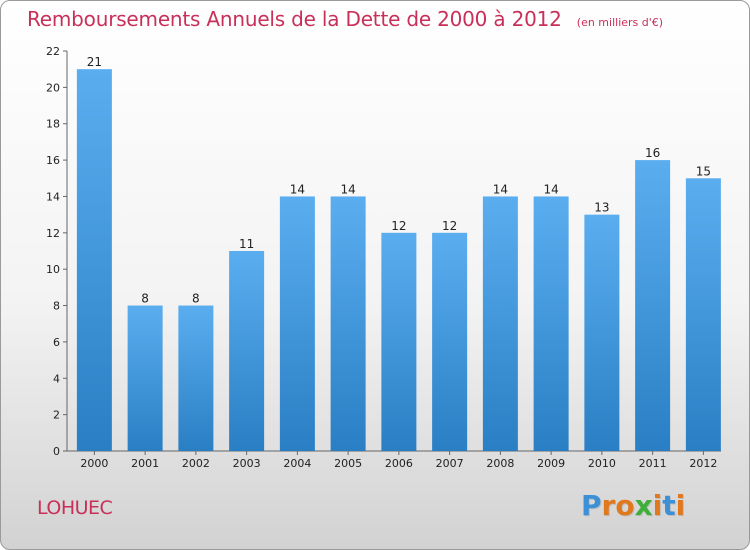 The image size is (750, 550). What do you see at coordinates (500, 463) in the screenshot?
I see `x-tick-label: 2008` at bounding box center [500, 463].